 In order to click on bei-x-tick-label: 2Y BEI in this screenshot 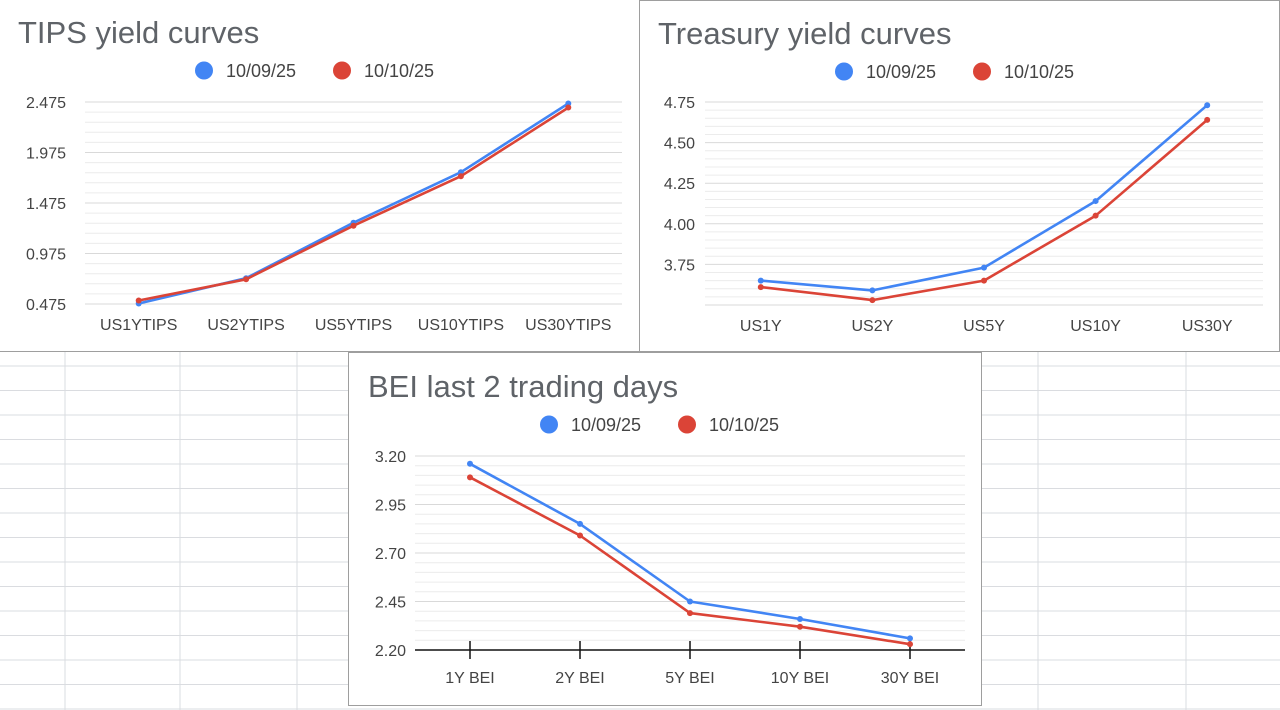, I will do `click(580, 678)`.